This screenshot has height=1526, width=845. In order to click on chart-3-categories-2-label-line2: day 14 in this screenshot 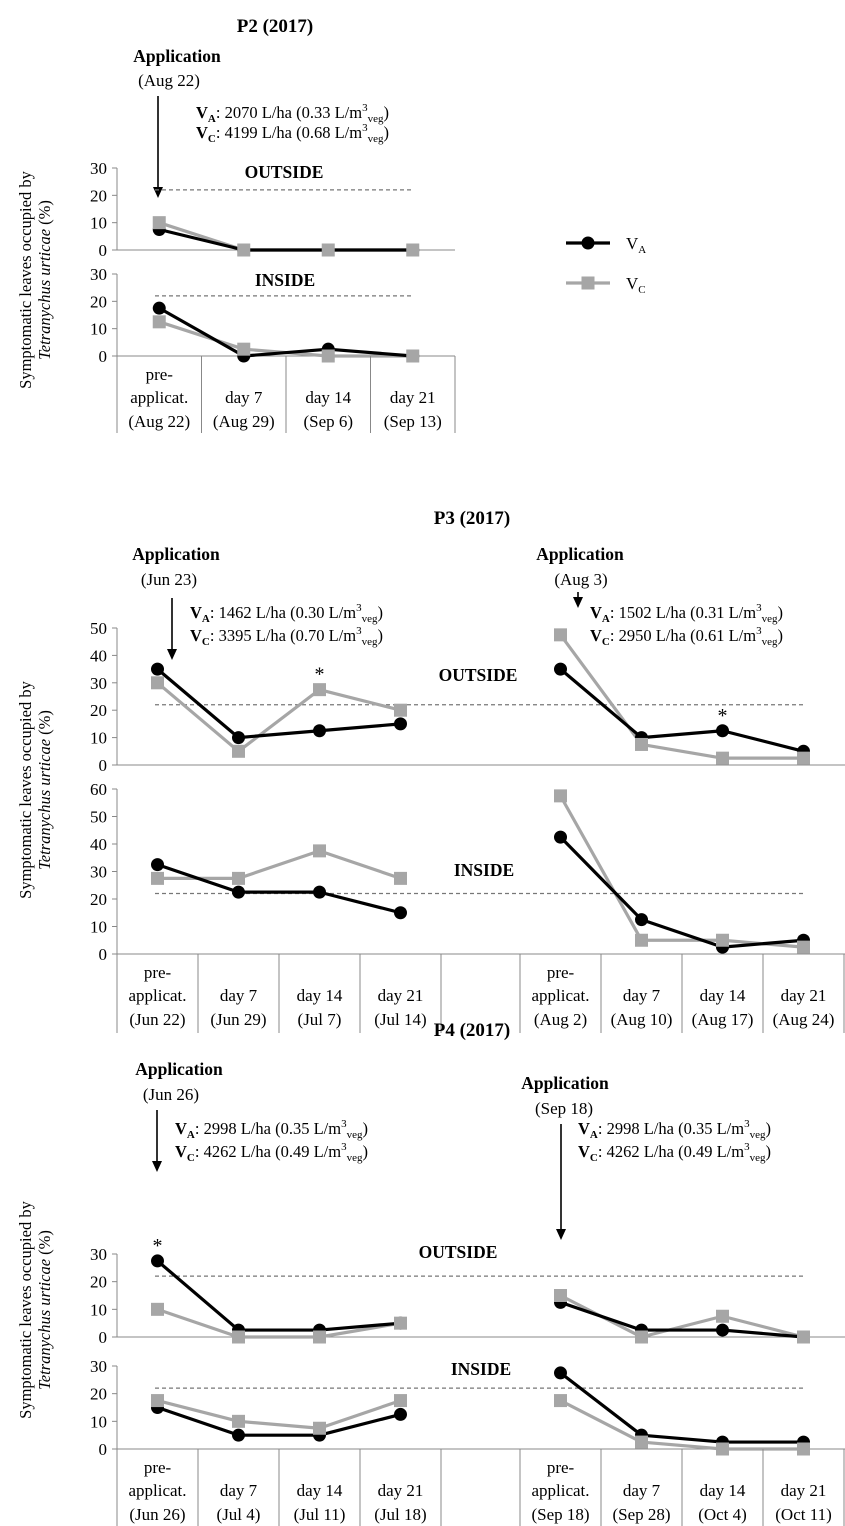, I will do `click(723, 1490)`.